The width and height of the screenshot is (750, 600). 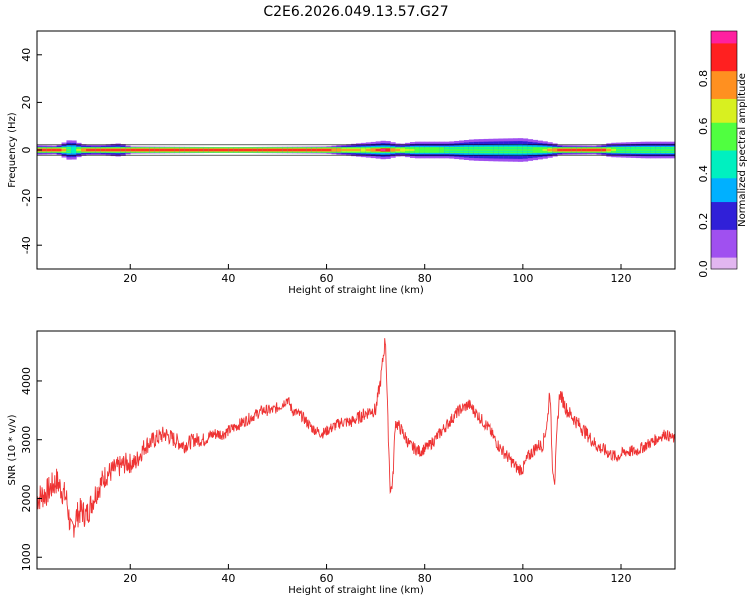 What do you see at coordinates (12, 449) in the screenshot?
I see `snr-y-label: SNR (10 * v/v)` at bounding box center [12, 449].